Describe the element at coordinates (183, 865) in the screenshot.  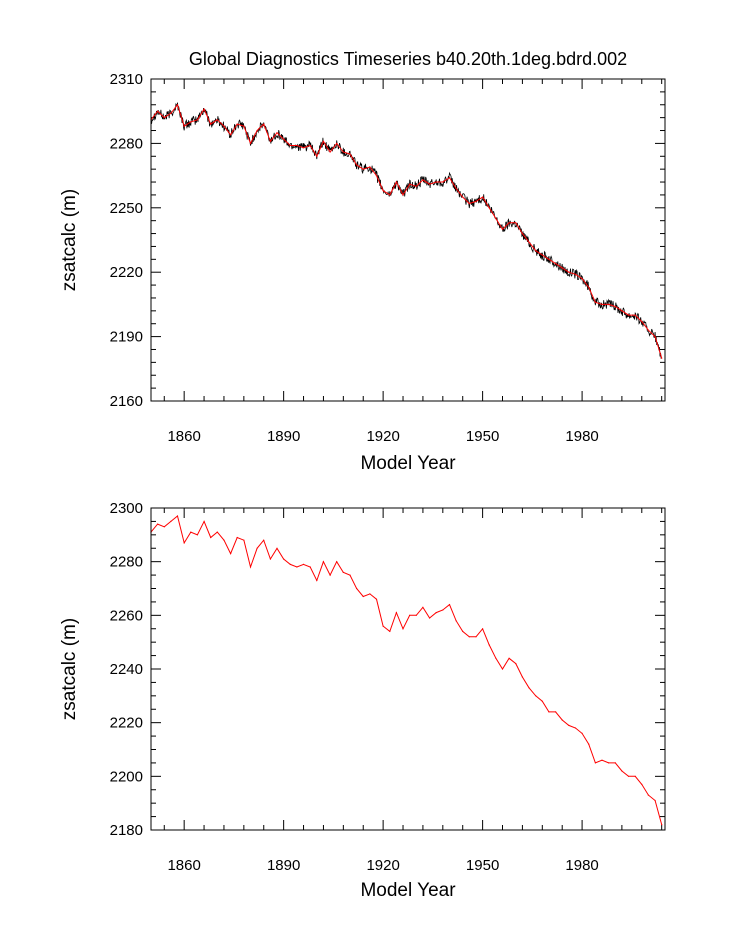
I see `x-tick-label: 1860` at that location.